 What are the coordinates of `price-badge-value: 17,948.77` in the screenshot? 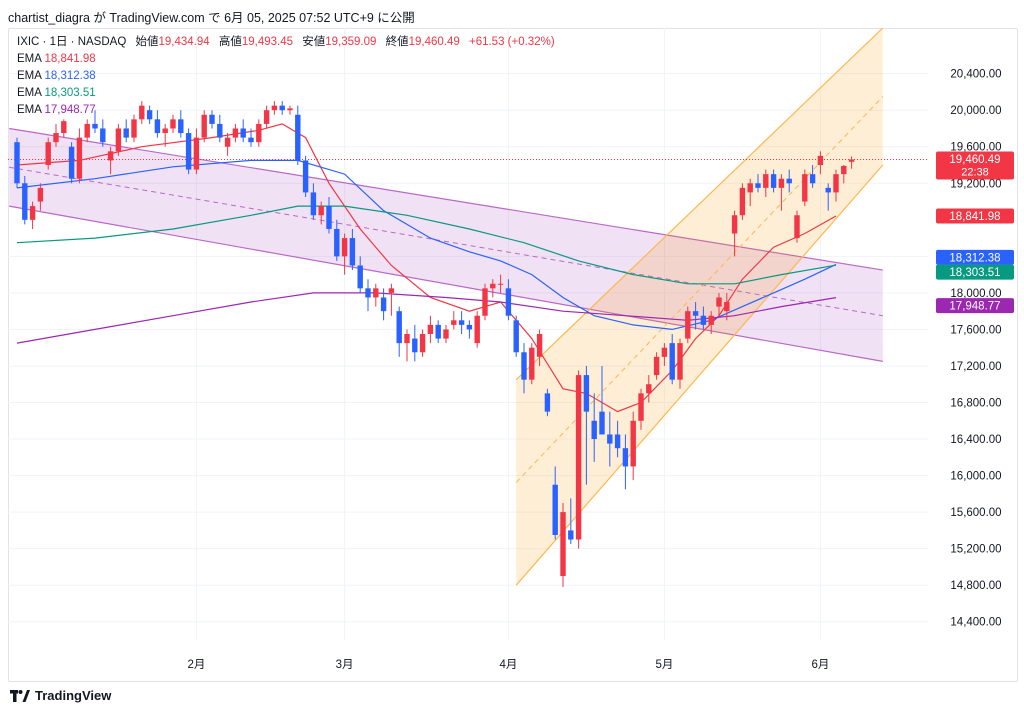 It's located at (974, 307).